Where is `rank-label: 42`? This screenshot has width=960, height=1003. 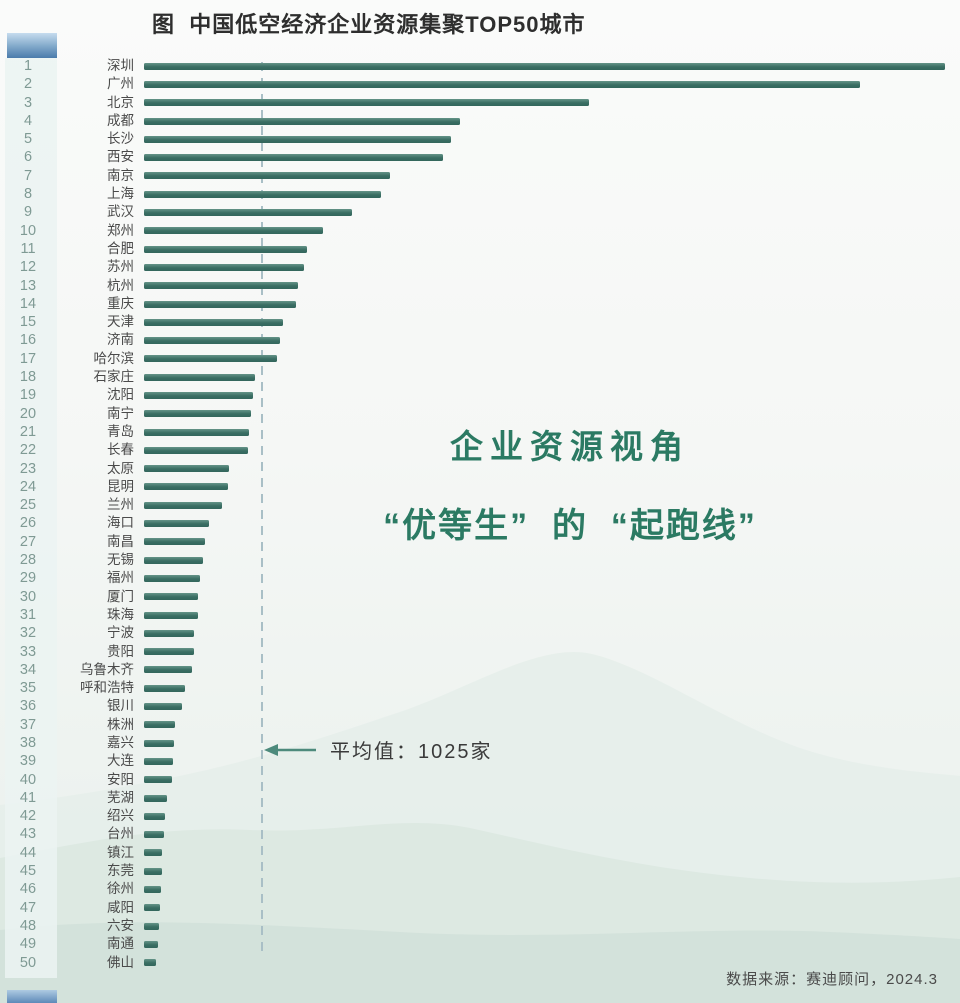 rank-label: 42 is located at coordinates (28, 816).